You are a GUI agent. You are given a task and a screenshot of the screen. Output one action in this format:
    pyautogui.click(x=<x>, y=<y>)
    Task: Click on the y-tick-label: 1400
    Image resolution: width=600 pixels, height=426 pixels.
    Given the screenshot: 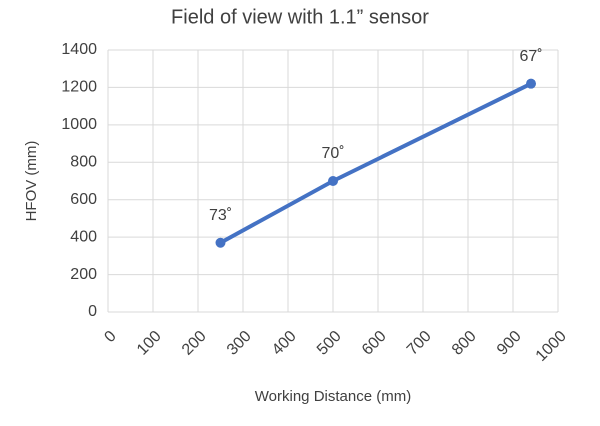 What is the action you would take?
    pyautogui.click(x=79, y=49)
    